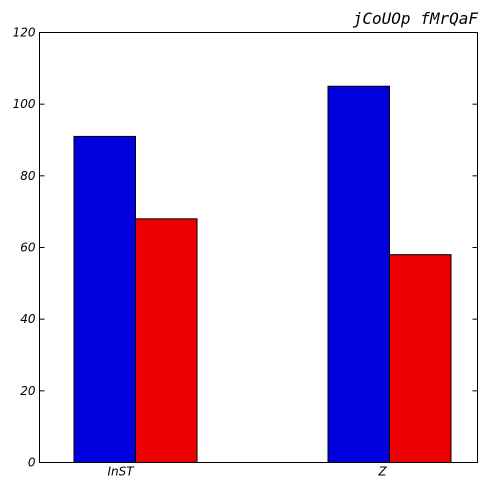  I want to click on y-tick-label: 80, so click(28, 176).